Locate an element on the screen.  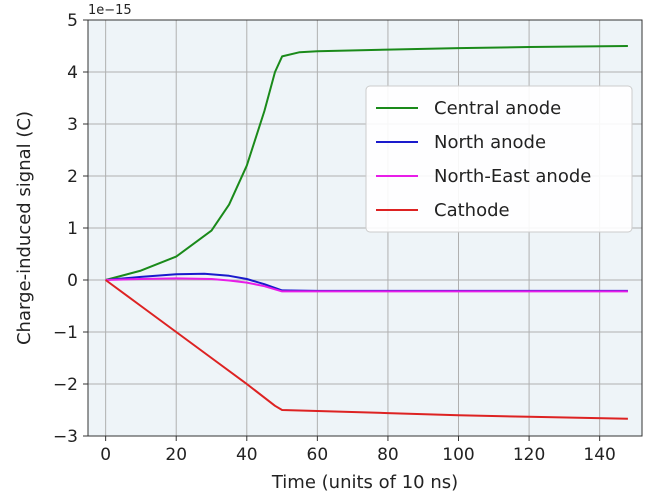
legend-label: North-East anode is located at coordinates (512, 176).